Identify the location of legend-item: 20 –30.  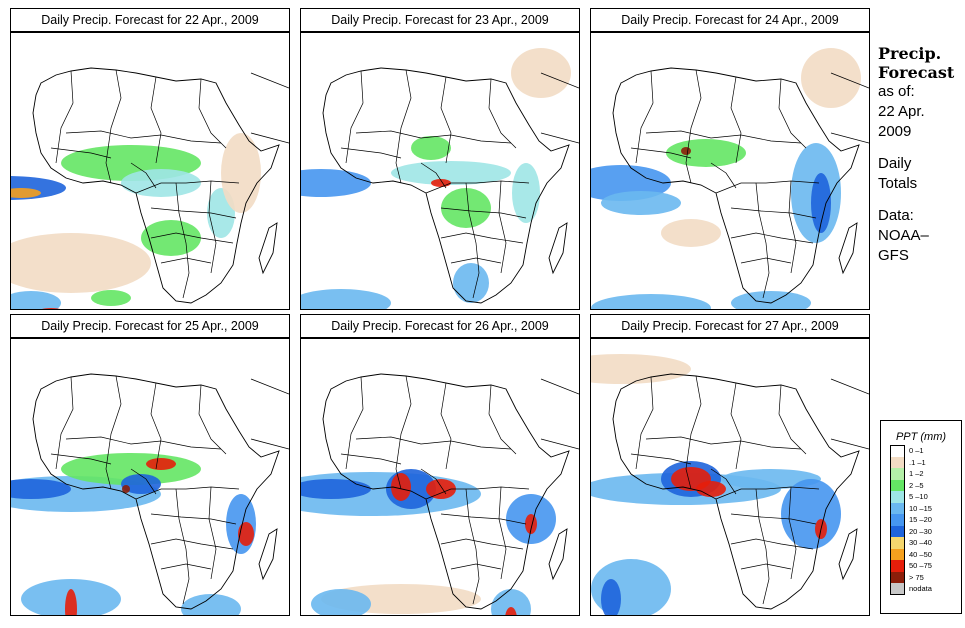
(921, 531).